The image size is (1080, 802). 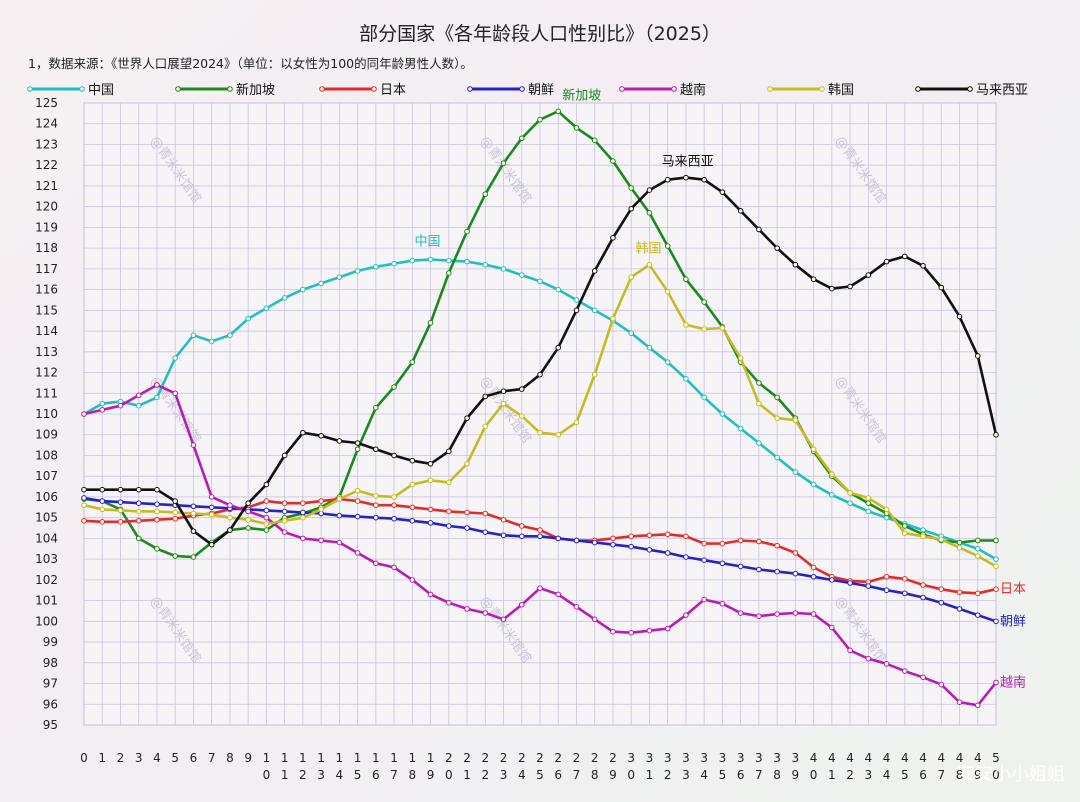 What do you see at coordinates (46, 207) in the screenshot?
I see `y-tick-label: 120` at bounding box center [46, 207].